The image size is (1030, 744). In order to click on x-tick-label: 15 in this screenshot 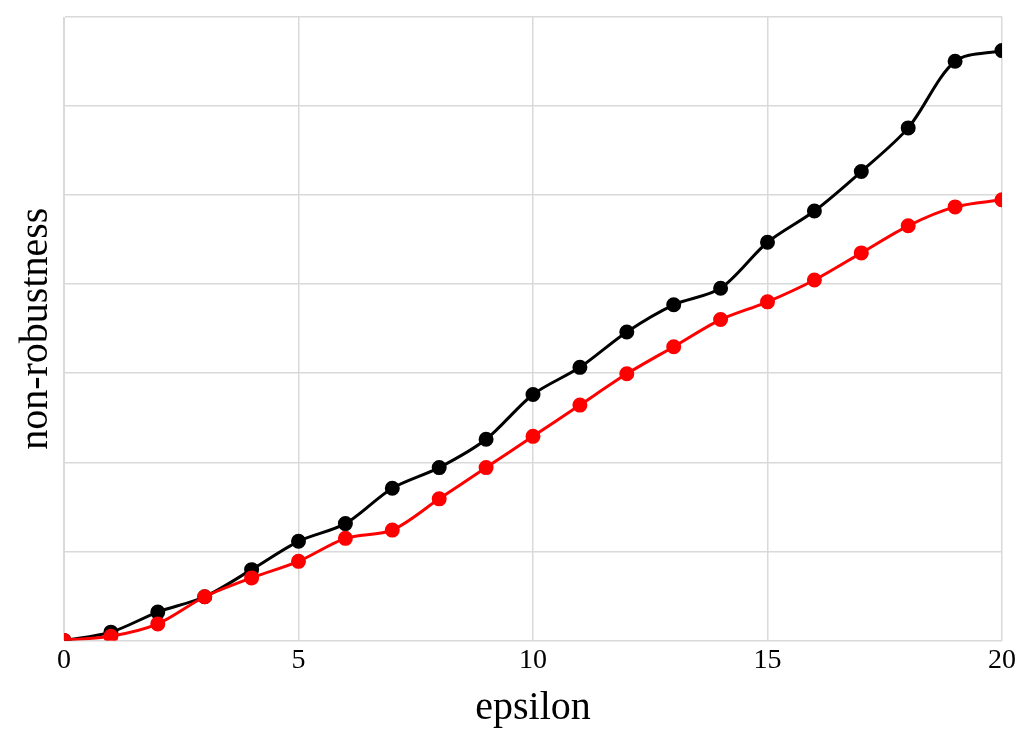, I will do `click(767, 658)`.